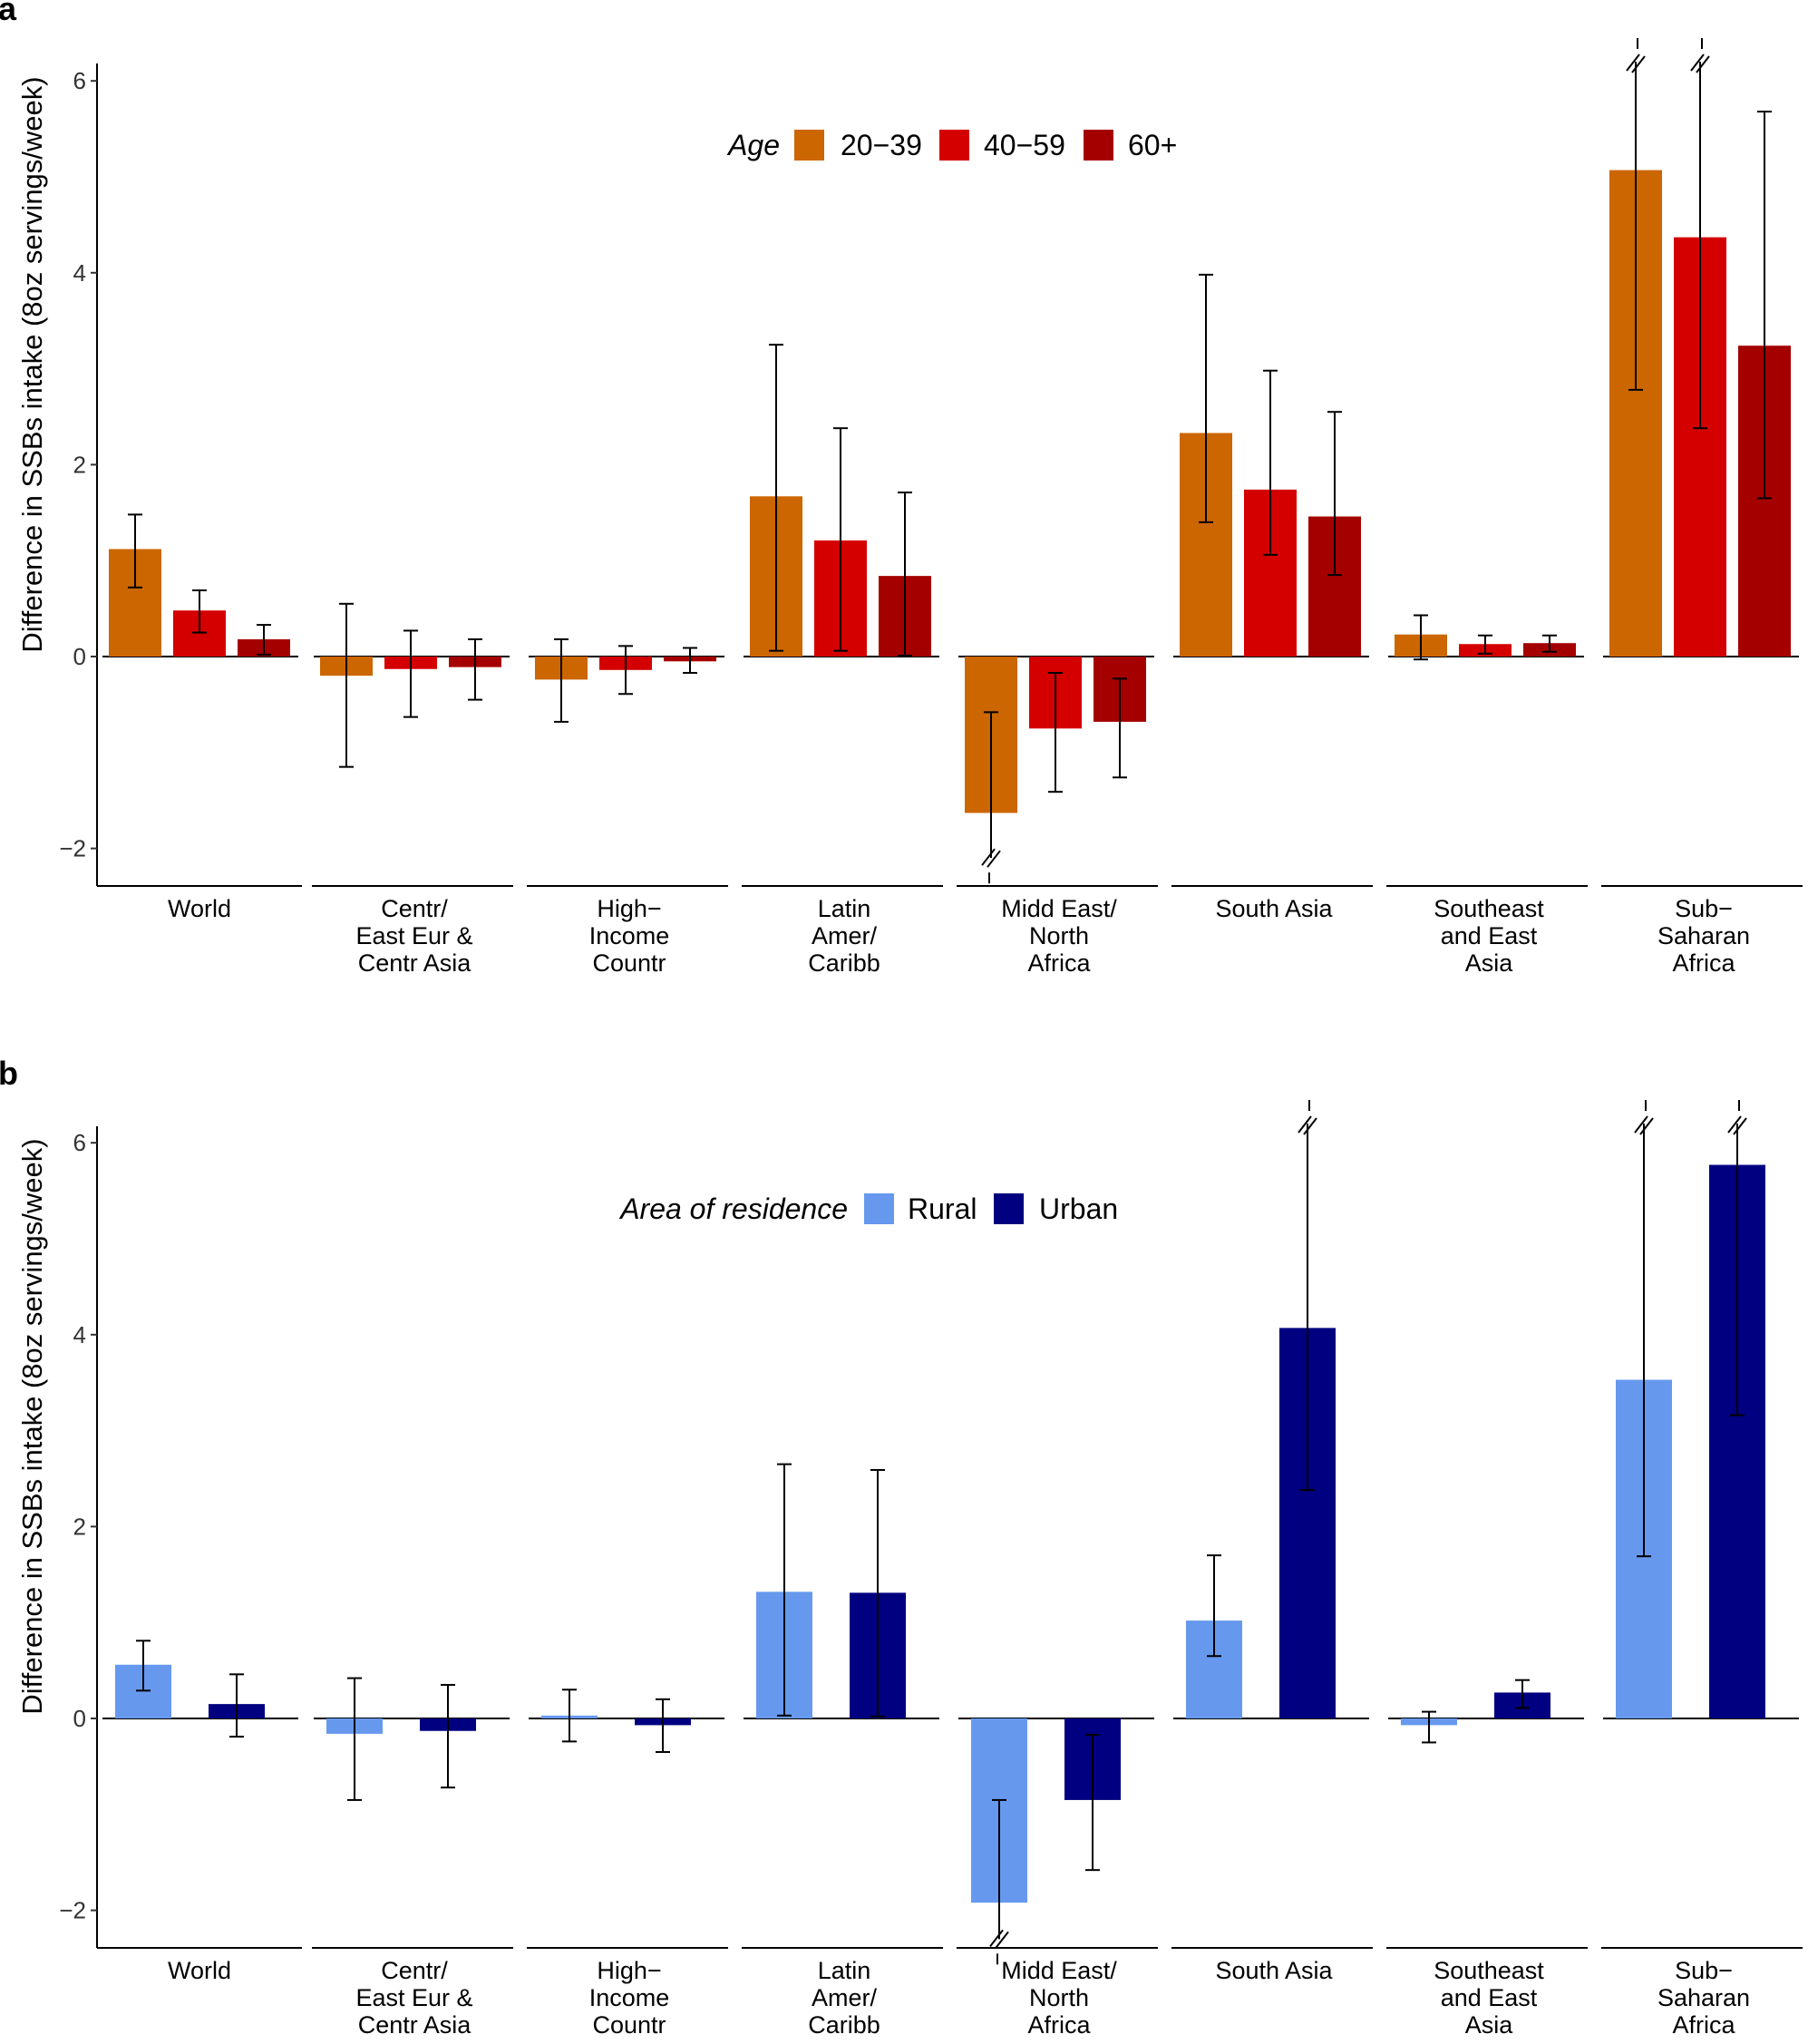 This screenshot has width=1808, height=2044. I want to click on legend-label: Urban, so click(1078, 1208).